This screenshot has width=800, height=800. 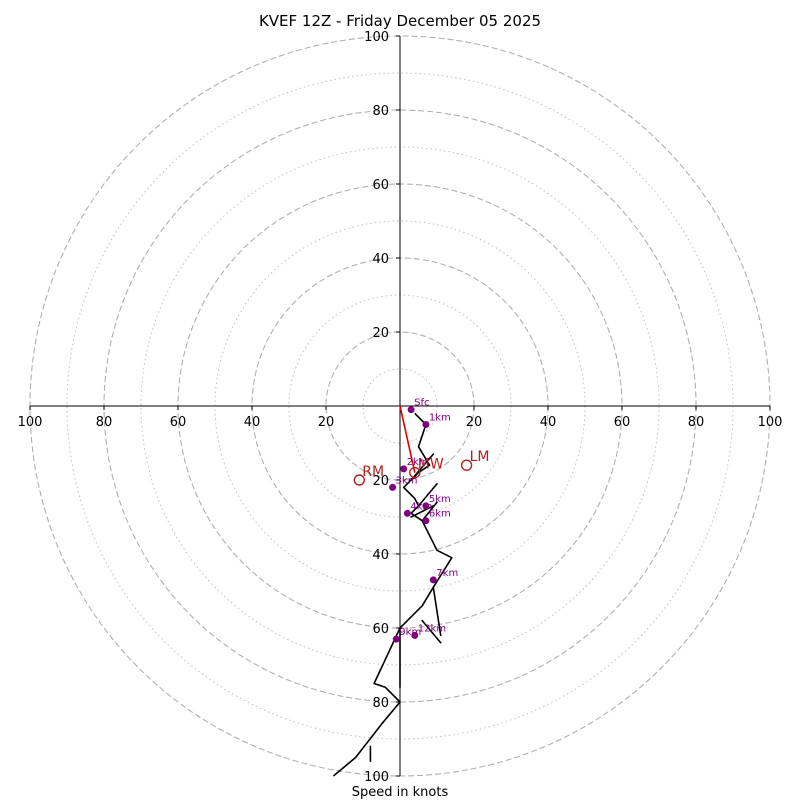 I want to click on height-point-9km, so click(x=396, y=639).